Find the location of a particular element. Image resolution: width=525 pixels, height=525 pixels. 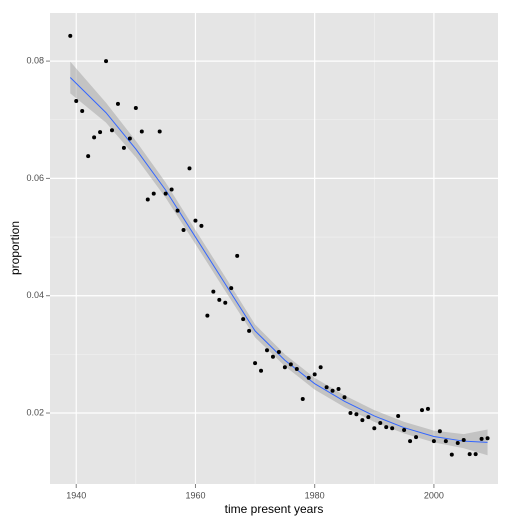

y-axis-title: proportion is located at coordinates (15, 248).